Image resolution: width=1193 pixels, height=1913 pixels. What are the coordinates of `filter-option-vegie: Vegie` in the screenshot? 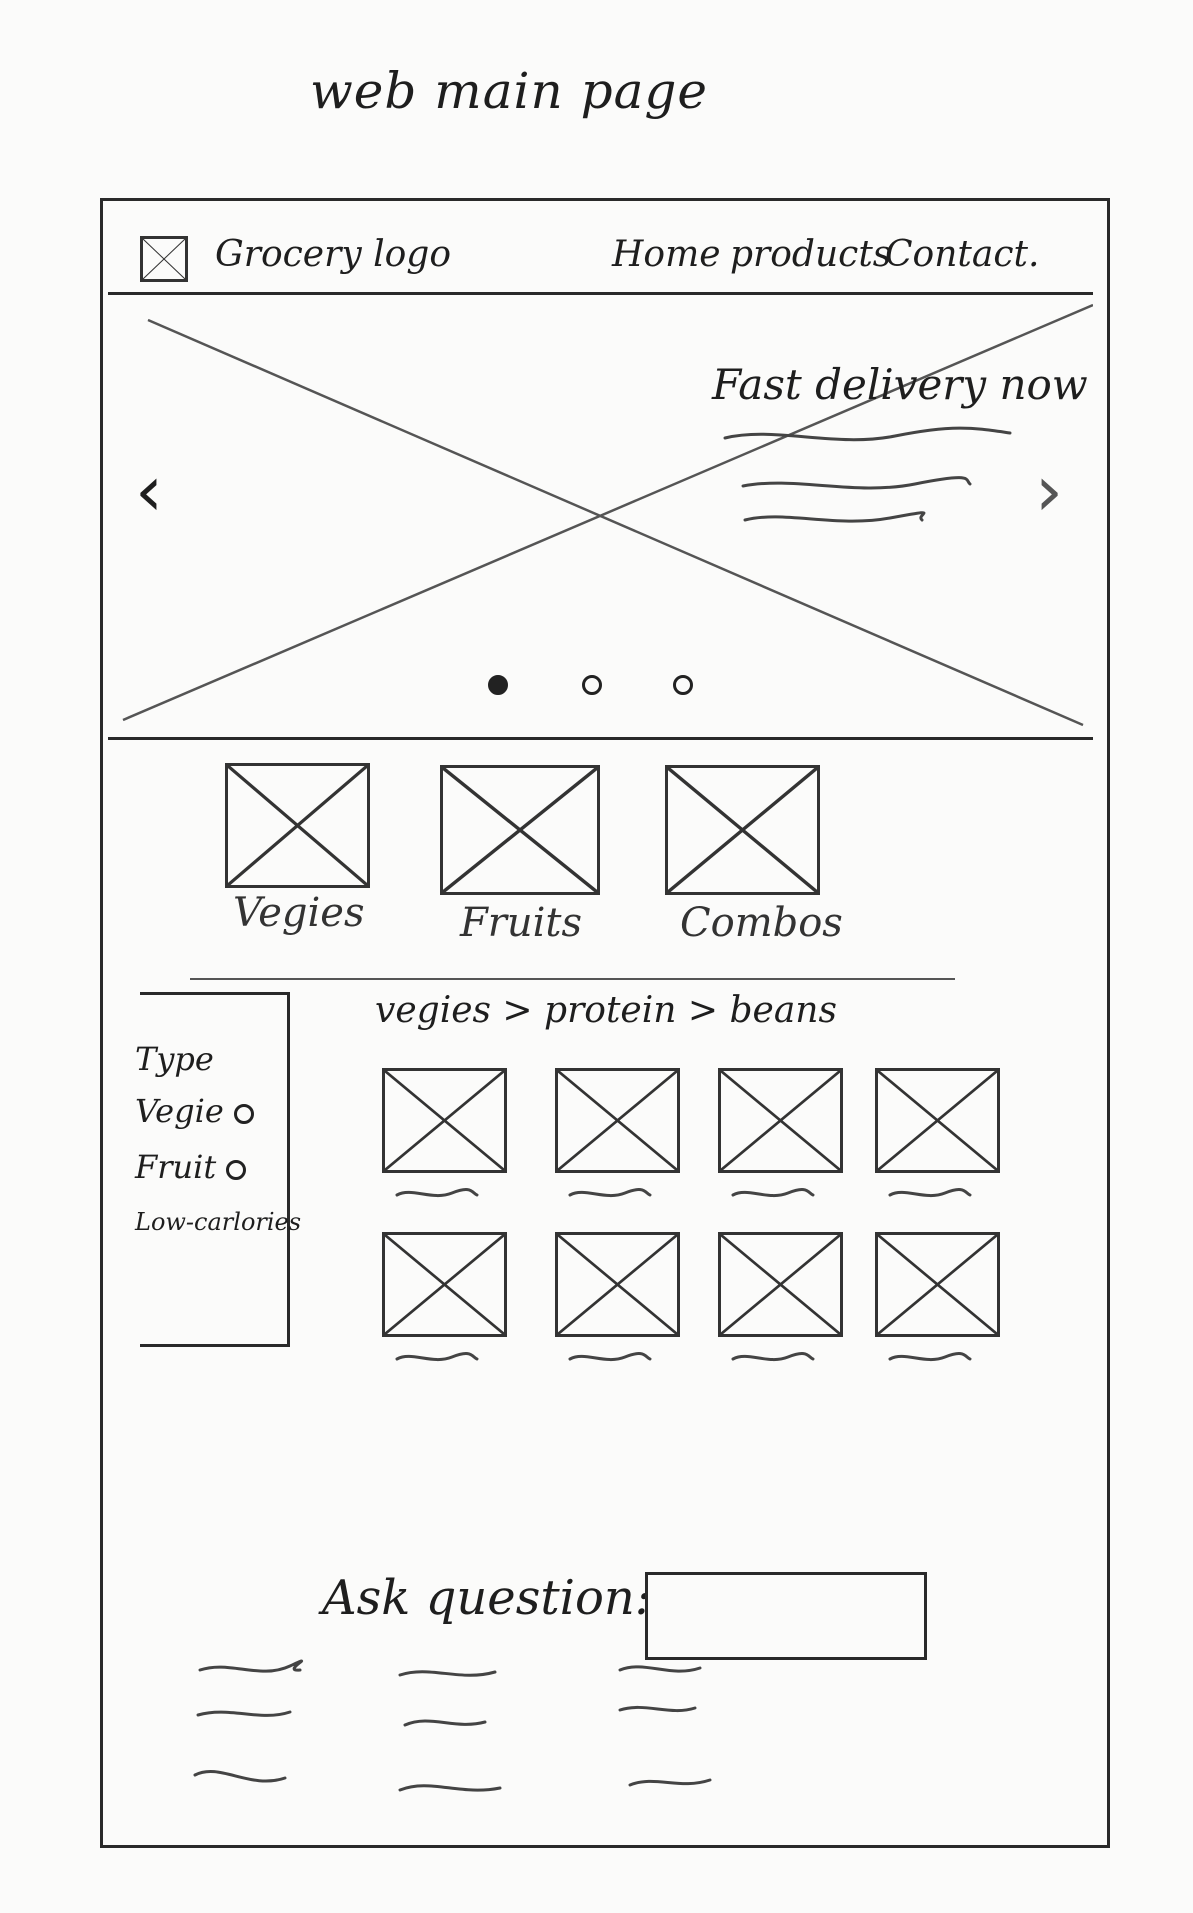 It's located at (194, 1111).